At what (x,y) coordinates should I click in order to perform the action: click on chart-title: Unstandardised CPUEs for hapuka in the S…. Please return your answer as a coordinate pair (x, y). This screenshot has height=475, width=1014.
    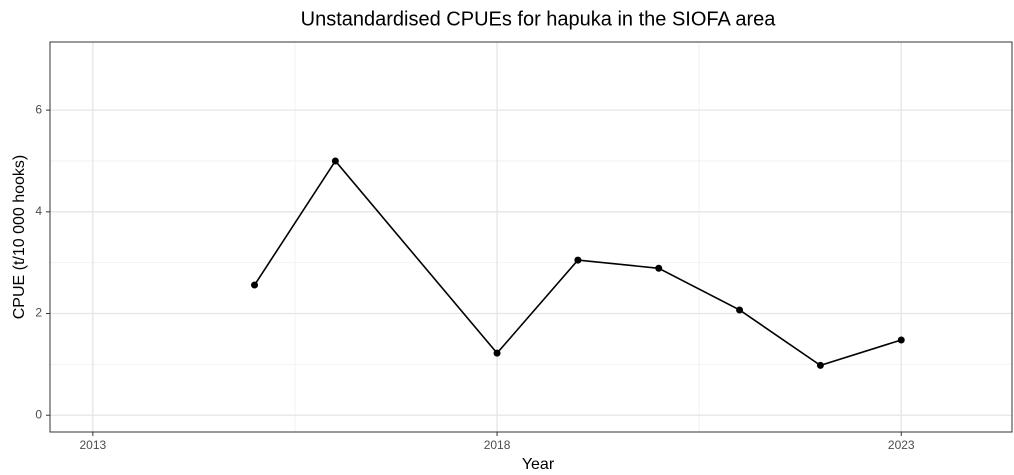
    Looking at the image, I should click on (539, 19).